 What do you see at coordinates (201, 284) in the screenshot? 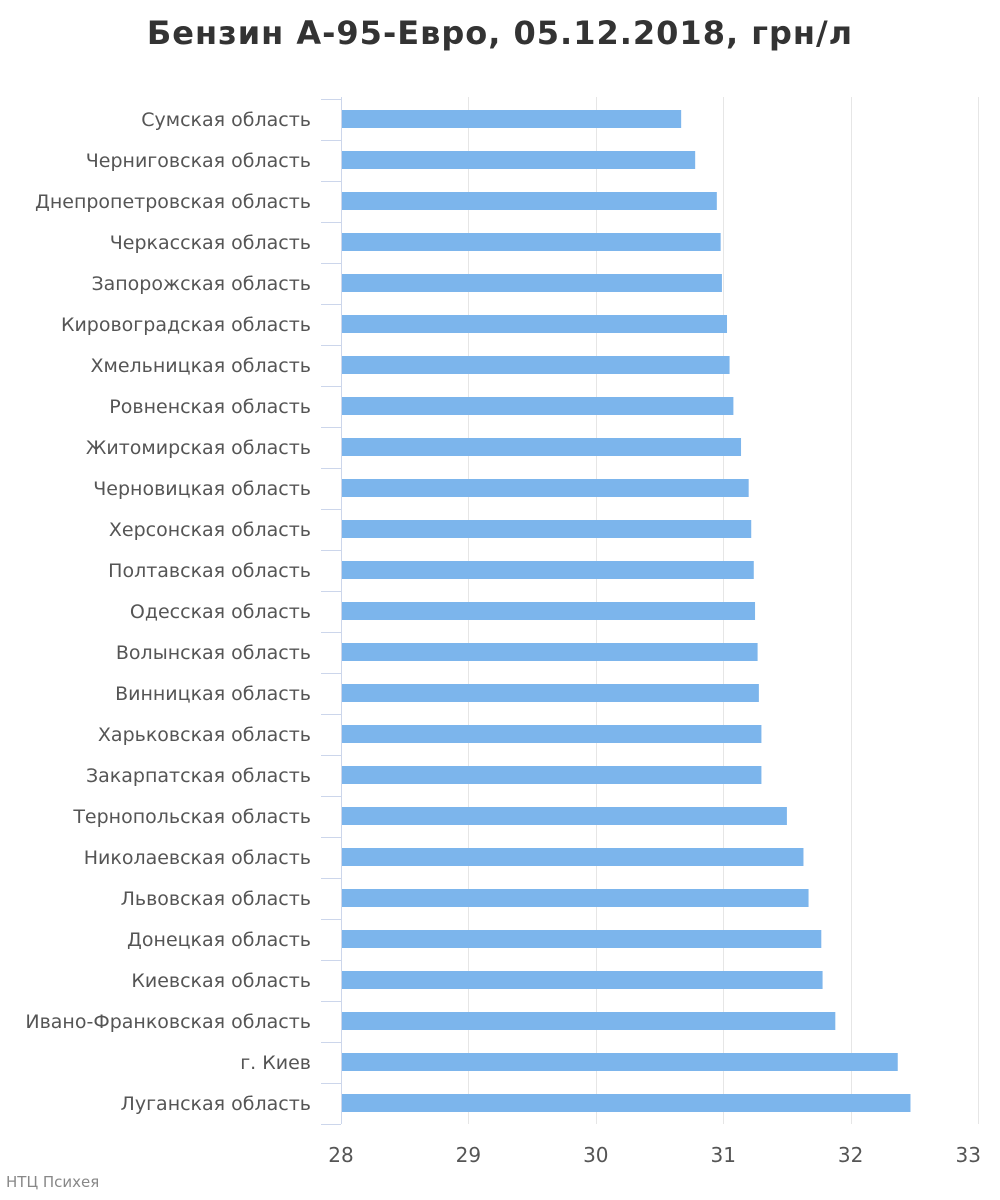
I see `category-label: Запорожская область` at bounding box center [201, 284].